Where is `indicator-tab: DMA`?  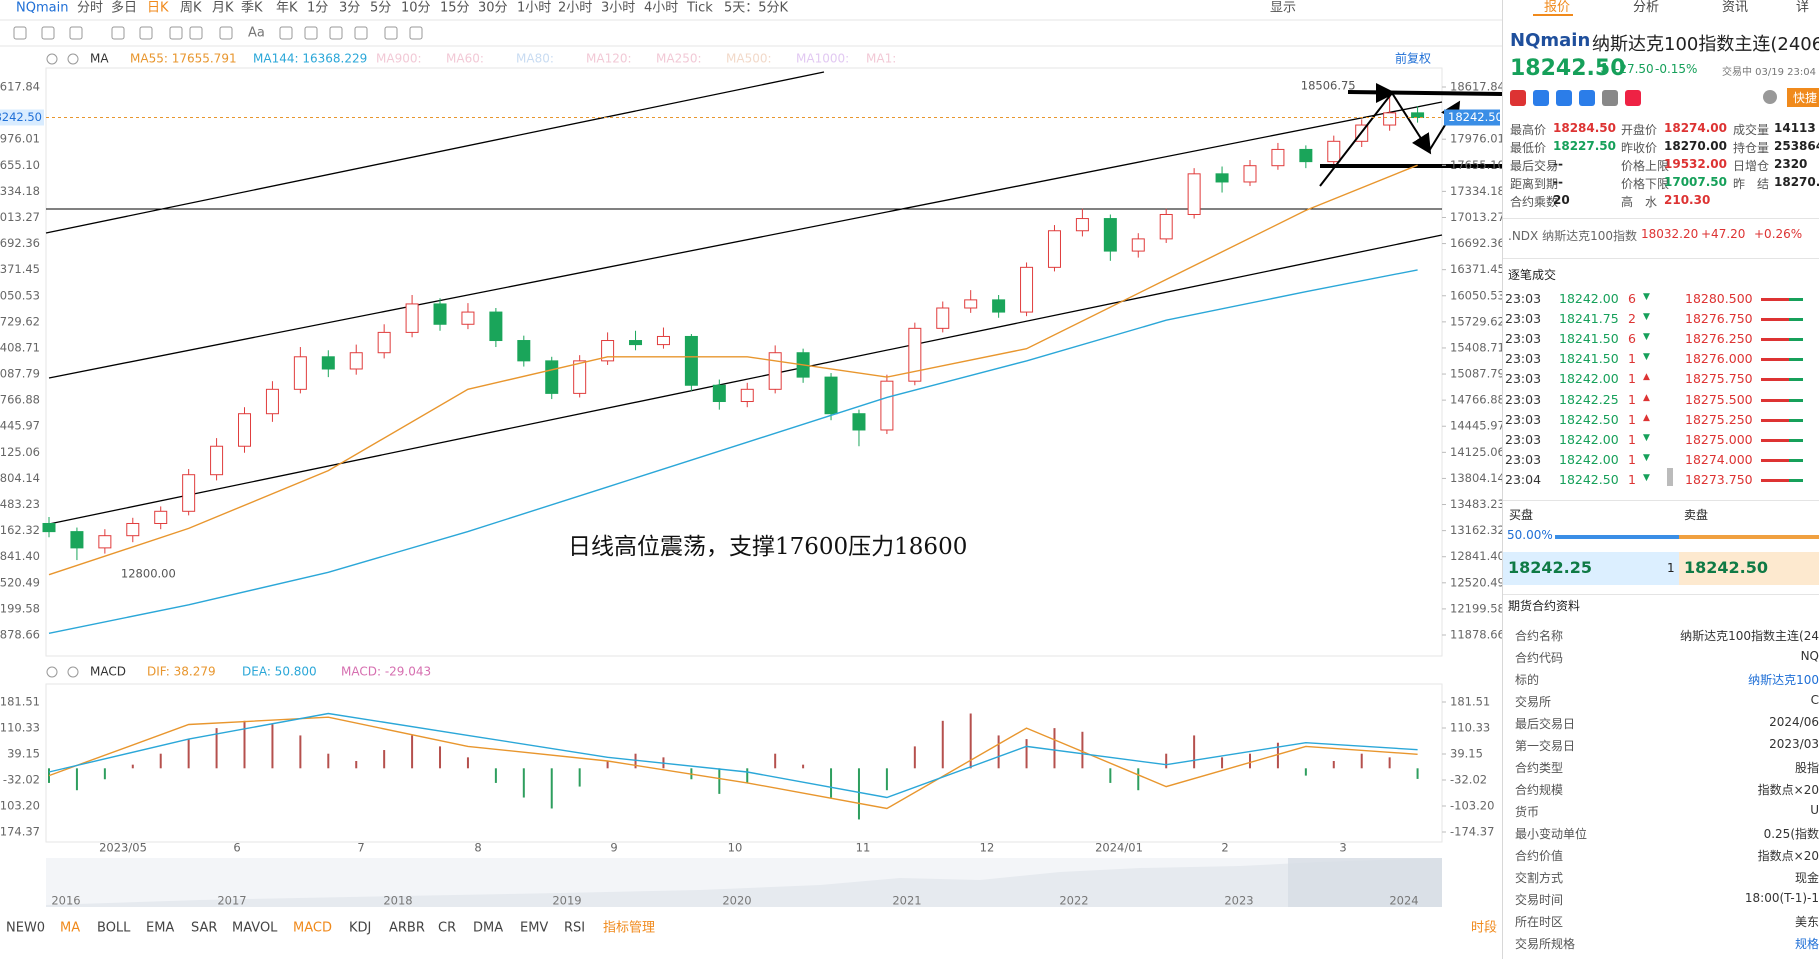
indicator-tab: DMA is located at coordinates (488, 928).